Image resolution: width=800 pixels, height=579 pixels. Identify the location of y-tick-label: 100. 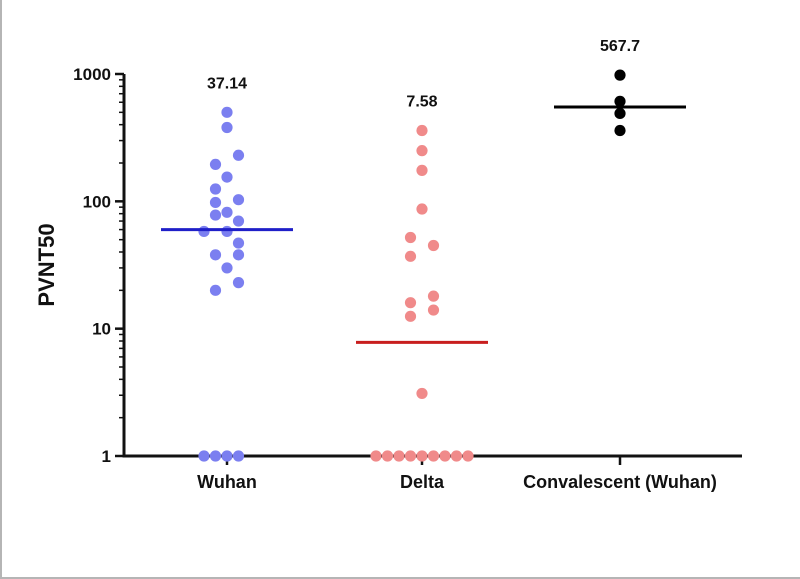
(97, 201).